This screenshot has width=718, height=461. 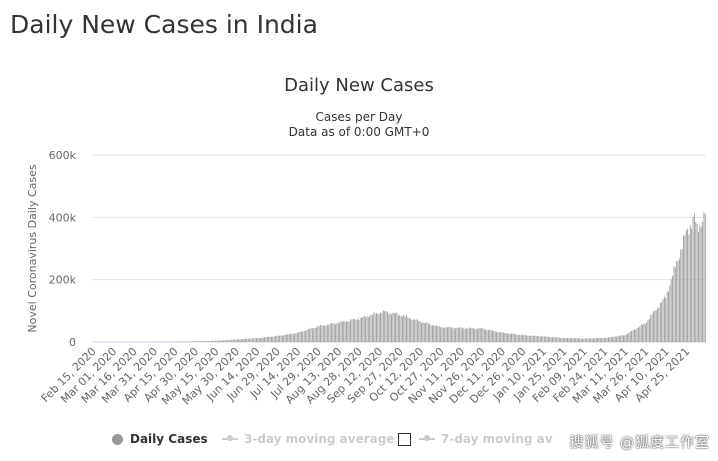 What do you see at coordinates (160, 439) in the screenshot?
I see `legend-item-daily-cases: Daily Cases` at bounding box center [160, 439].